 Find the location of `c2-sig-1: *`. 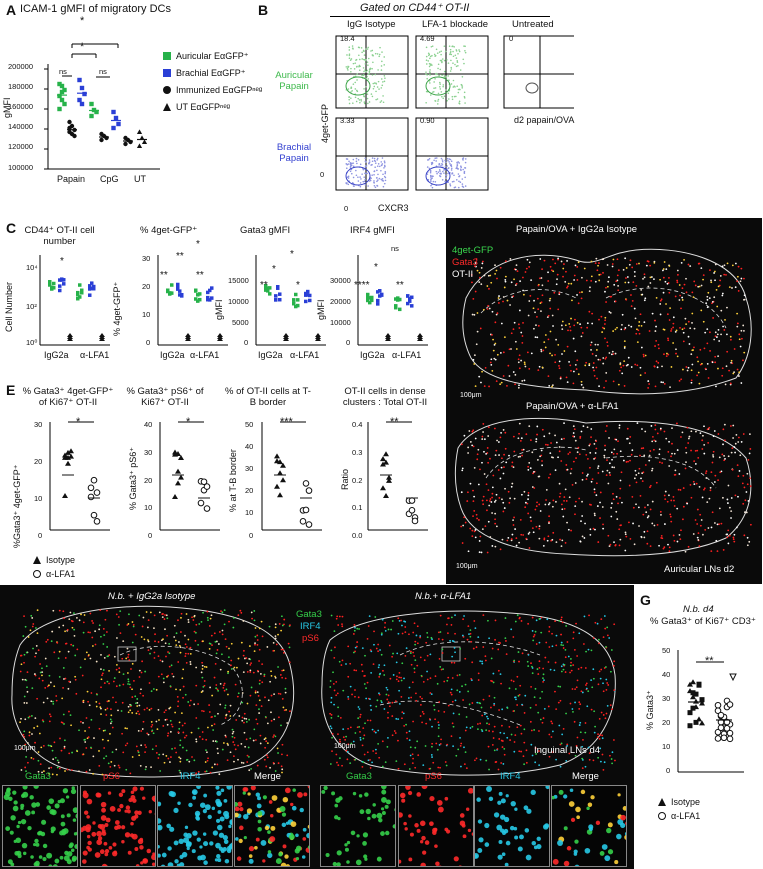

c2-sig-1: * is located at coordinates (198, 244).